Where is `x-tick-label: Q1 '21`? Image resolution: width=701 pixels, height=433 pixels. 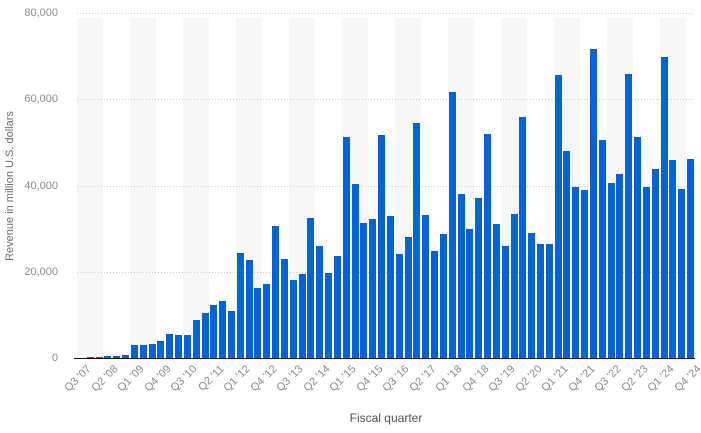
x-tick-label: Q1 '21 is located at coordinates (555, 379).